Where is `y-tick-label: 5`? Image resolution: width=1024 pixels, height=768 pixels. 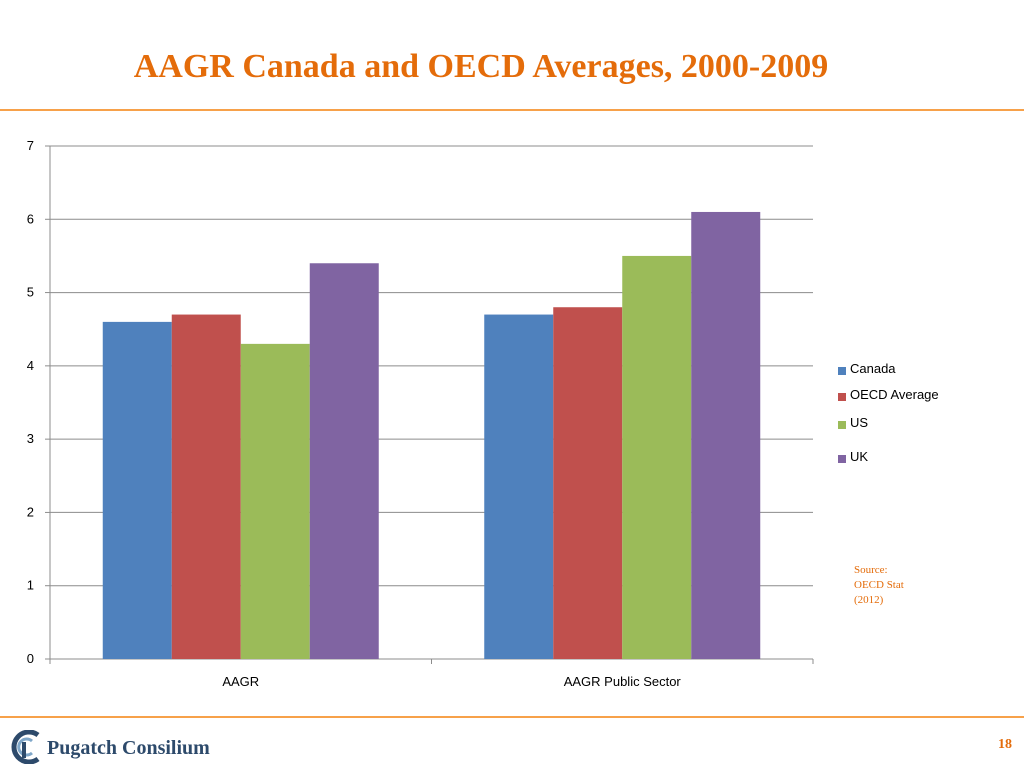 y-tick-label: 5 is located at coordinates (30, 292).